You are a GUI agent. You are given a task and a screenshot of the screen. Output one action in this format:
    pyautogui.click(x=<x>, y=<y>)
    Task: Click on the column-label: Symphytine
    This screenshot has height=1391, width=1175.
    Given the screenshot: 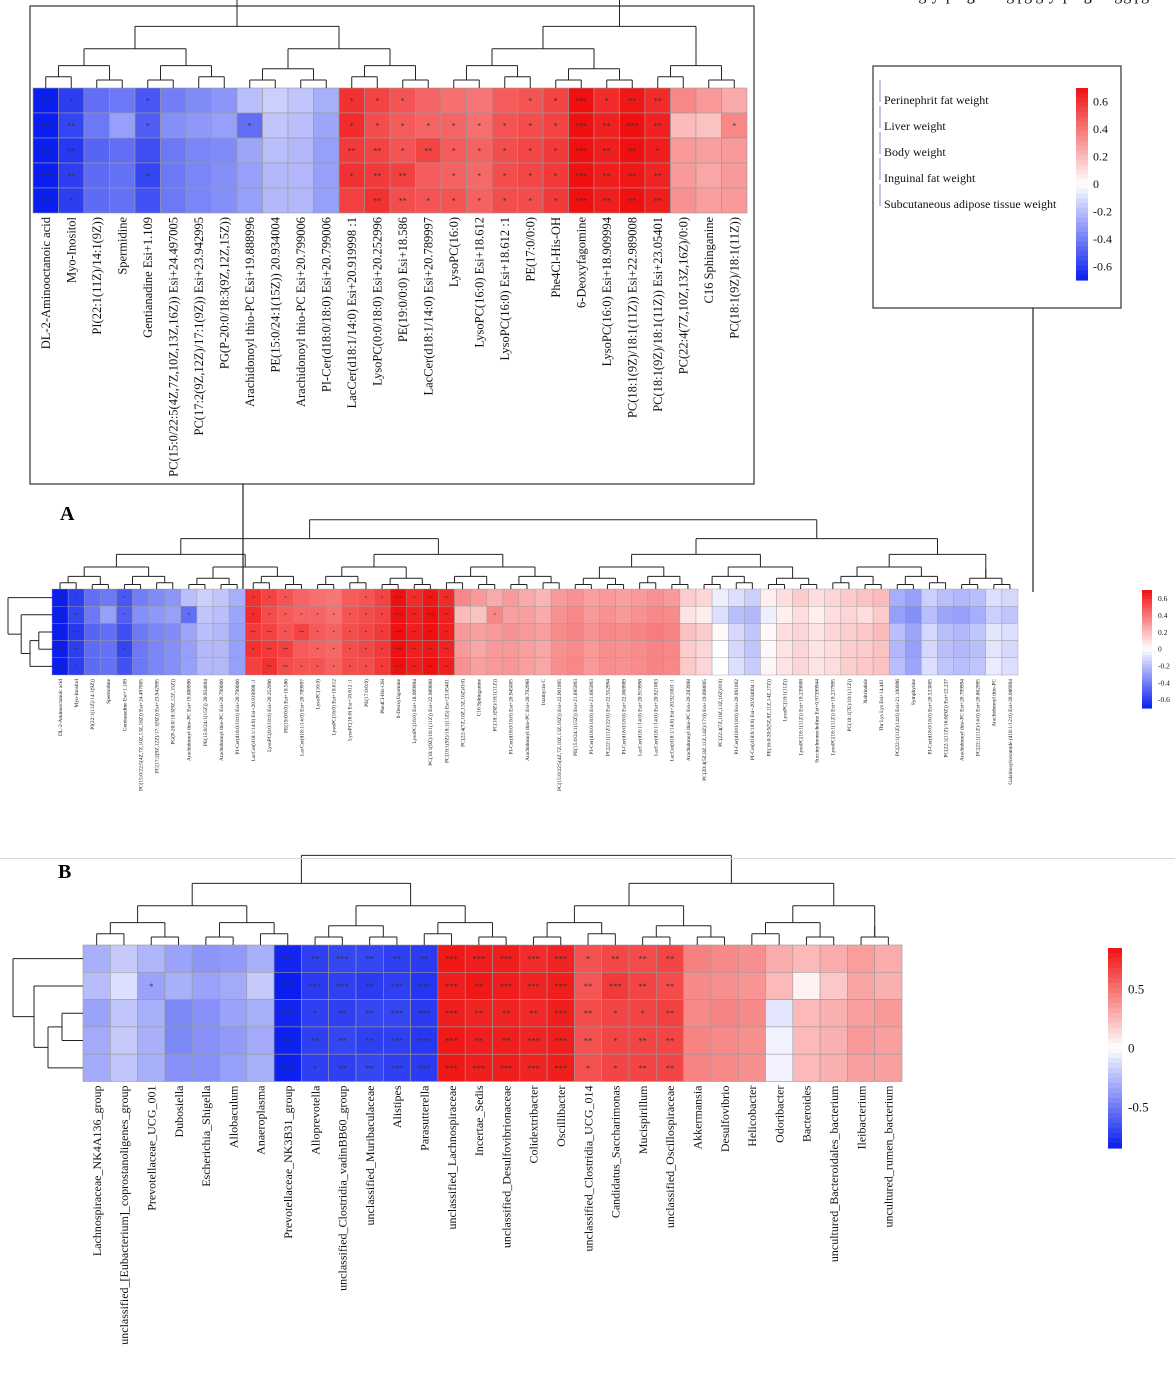 What is the action you would take?
    pyautogui.click(x=914, y=691)
    